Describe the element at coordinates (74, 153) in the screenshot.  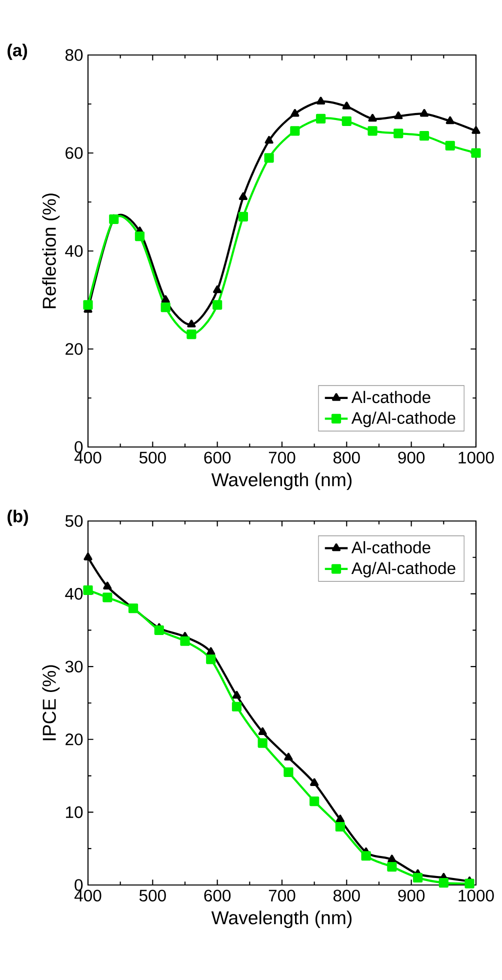
I see `y-tick-label: 60` at that location.